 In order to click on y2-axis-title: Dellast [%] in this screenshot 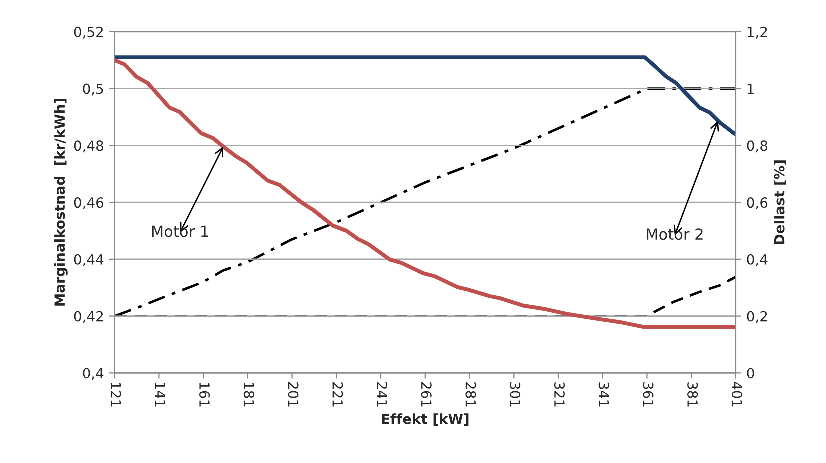, I will do `click(780, 202)`.